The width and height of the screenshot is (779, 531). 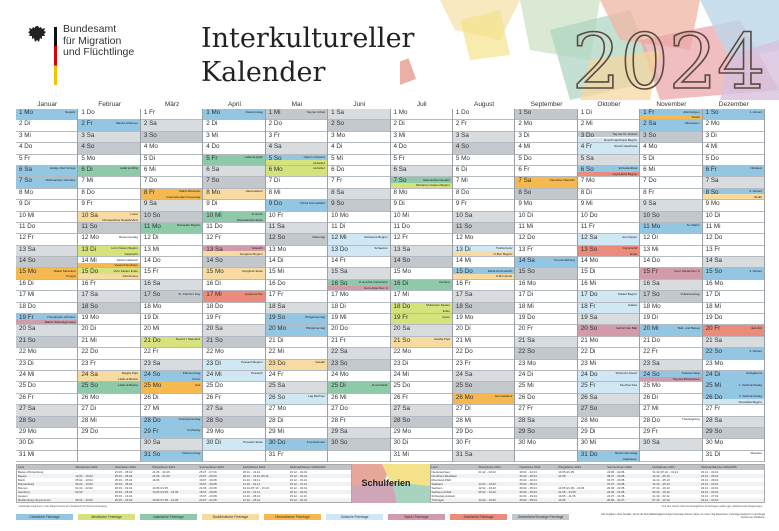 I want to click on day-cell: 2 Sa, so click(x=171, y=126).